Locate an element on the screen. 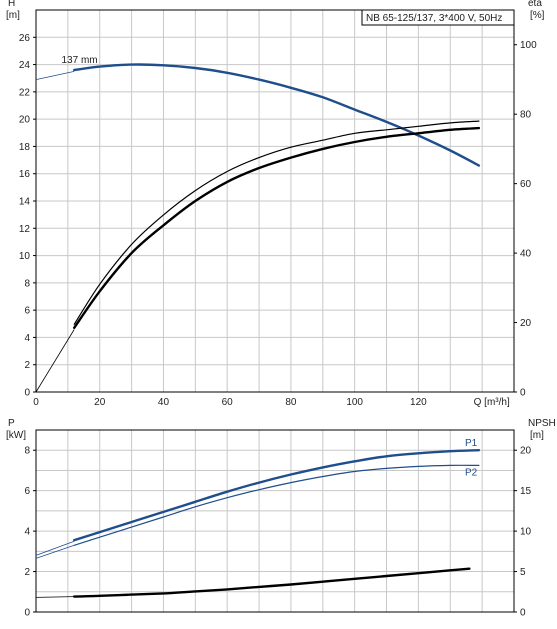 The width and height of the screenshot is (557, 629). left-axis-title: P is located at coordinates (11, 423).